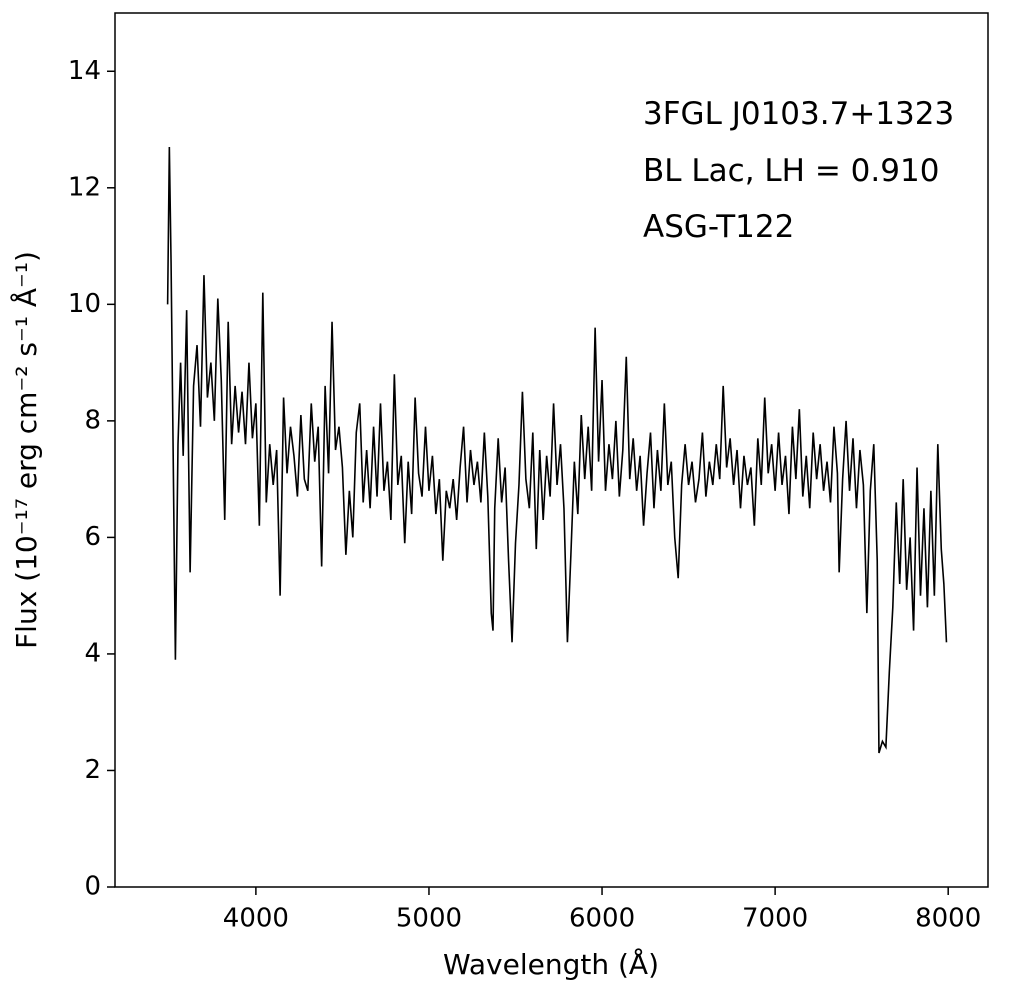 This screenshot has width=1023, height=990. What do you see at coordinates (84, 187) in the screenshot?
I see `y-tick-label: 12` at bounding box center [84, 187].